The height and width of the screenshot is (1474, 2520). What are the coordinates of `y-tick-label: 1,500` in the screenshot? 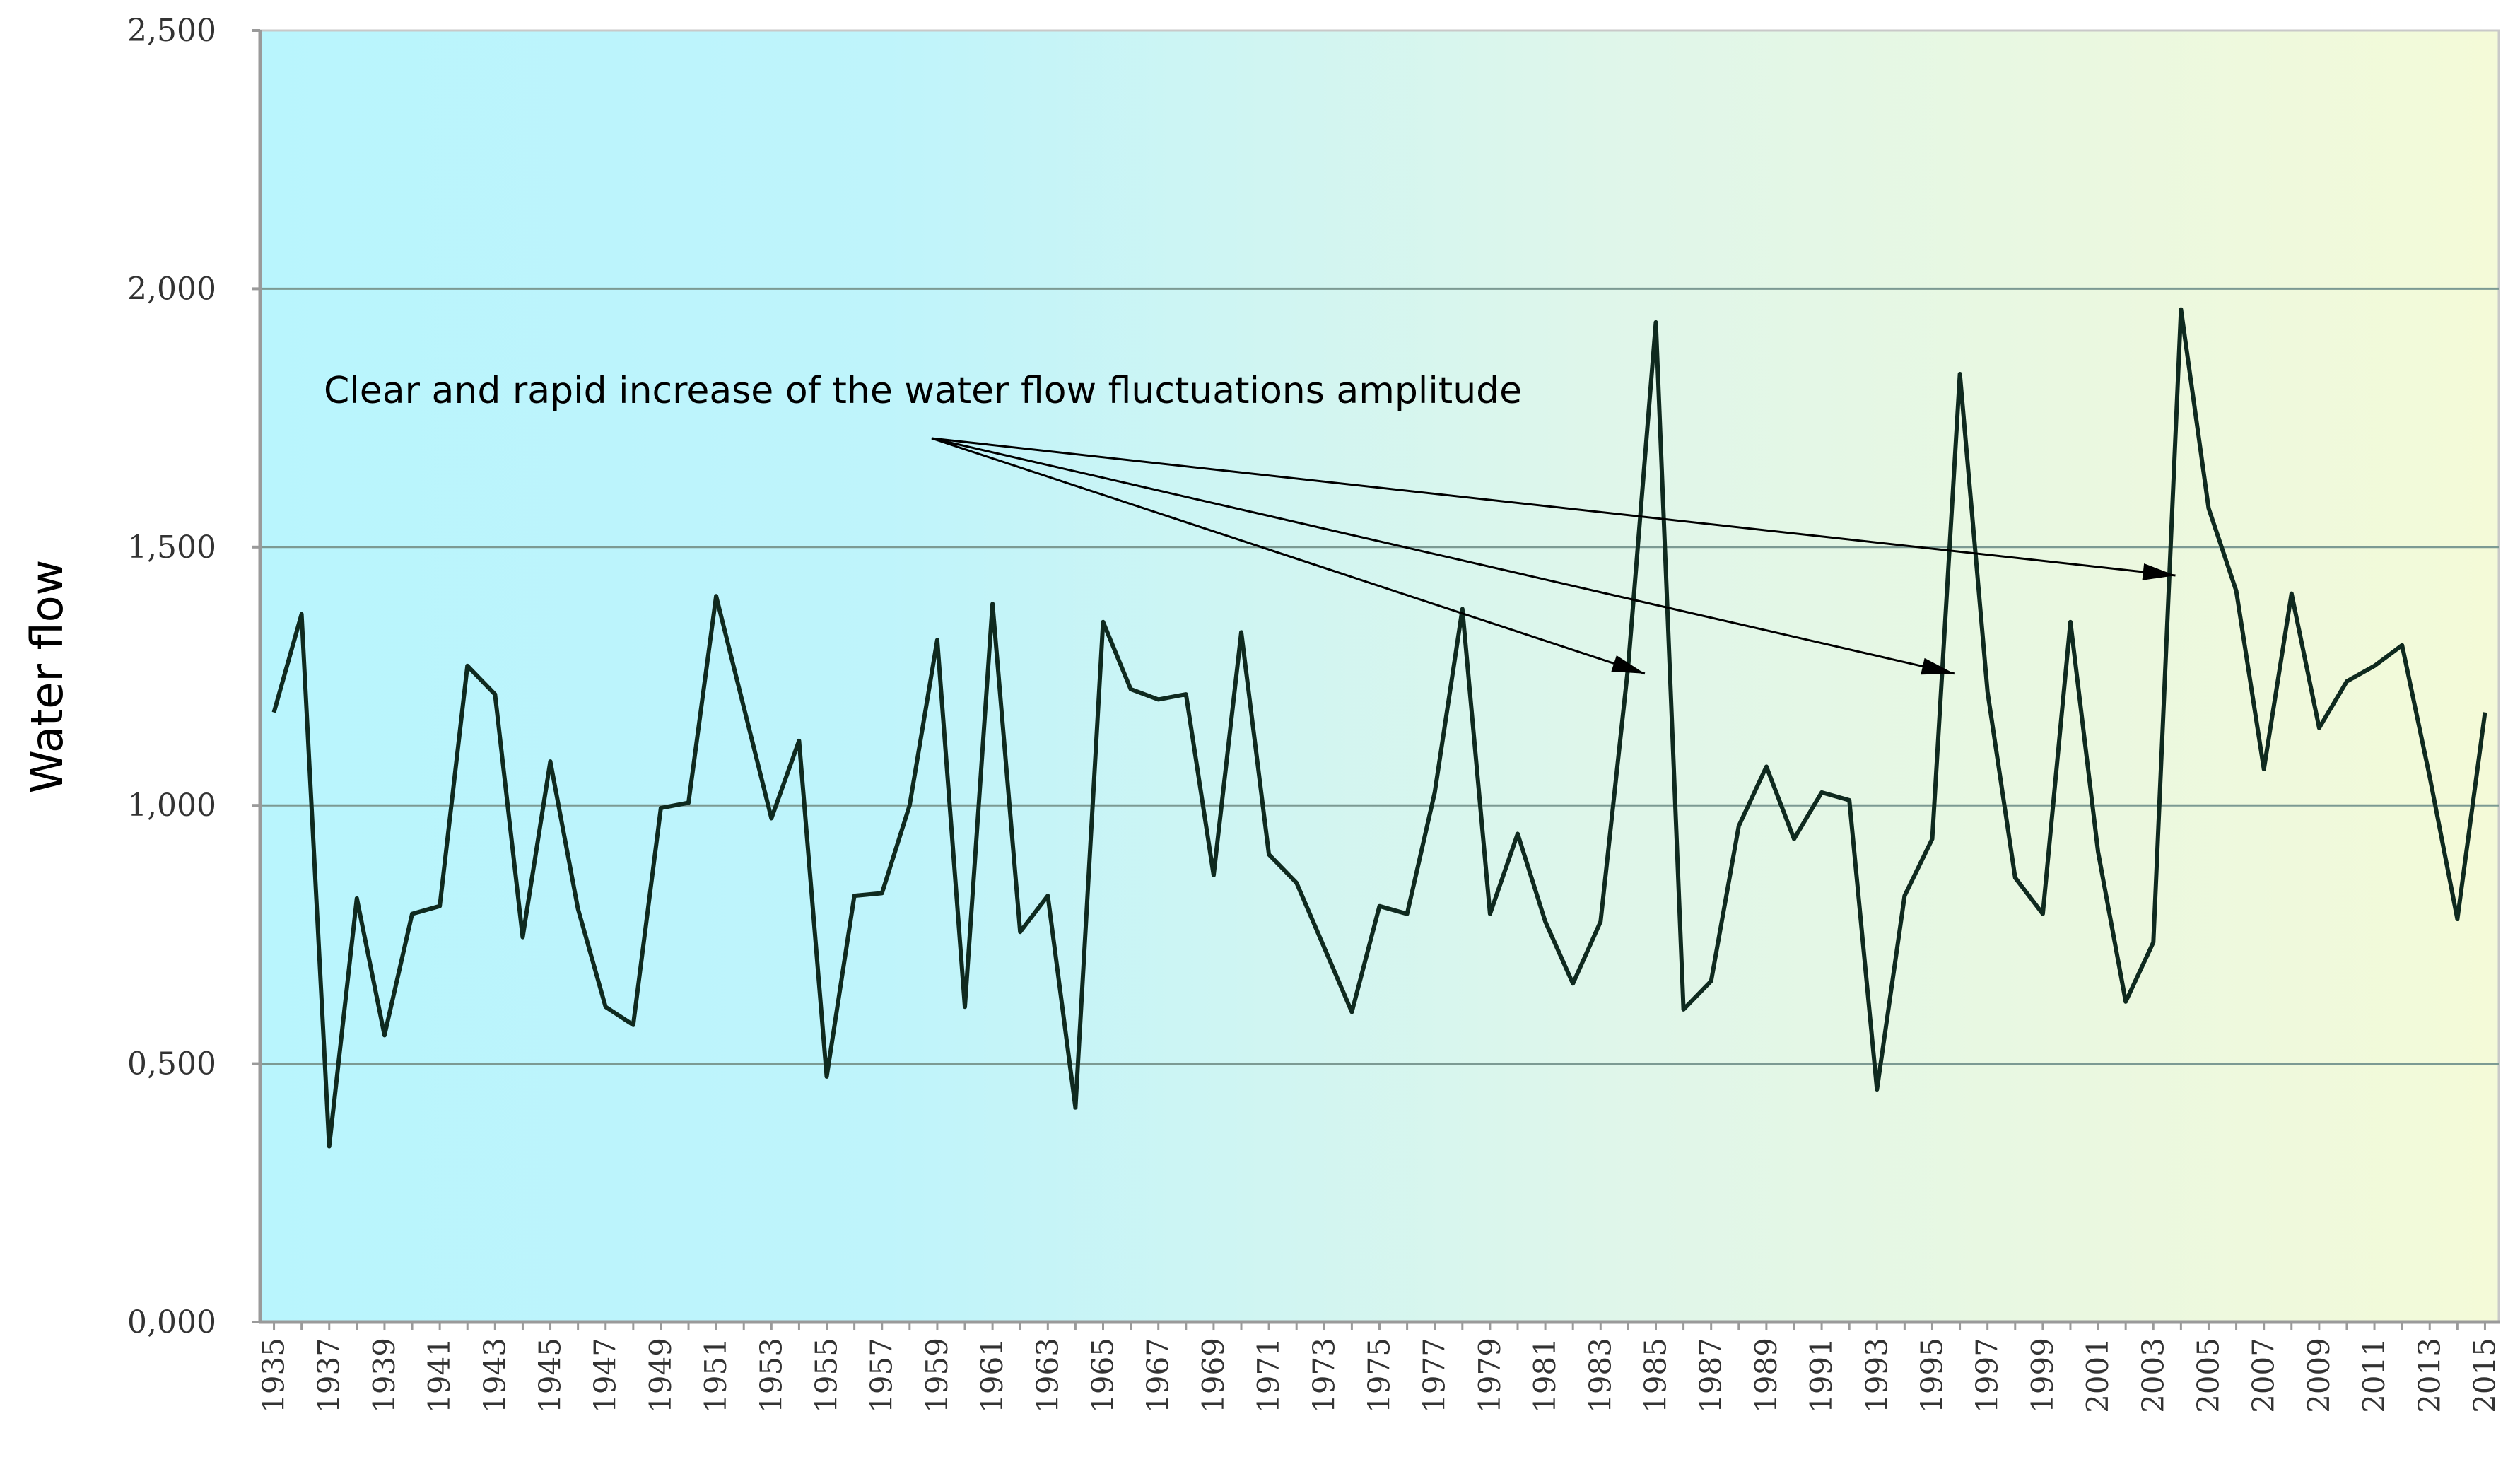 It's located at (171, 548).